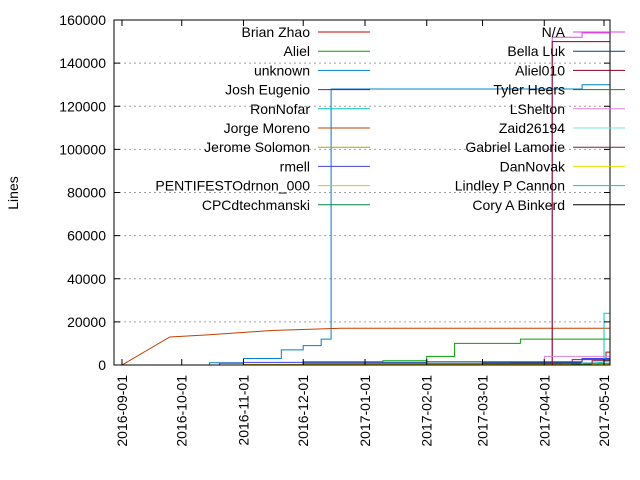 Image resolution: width=640 pixels, height=480 pixels. Describe the element at coordinates (267, 128) in the screenshot. I see `legend-entry: Jorge Moreno` at that location.